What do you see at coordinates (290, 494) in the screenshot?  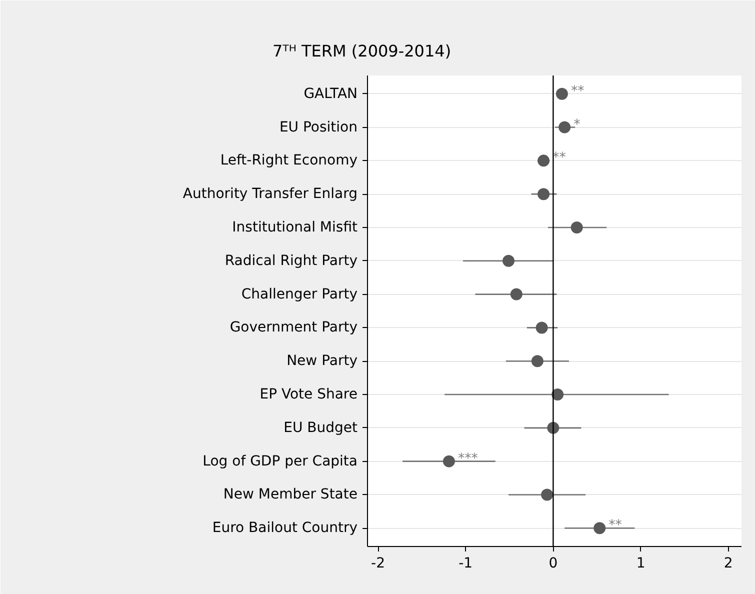 I see `y-tick-label: New Member State` at bounding box center [290, 494].